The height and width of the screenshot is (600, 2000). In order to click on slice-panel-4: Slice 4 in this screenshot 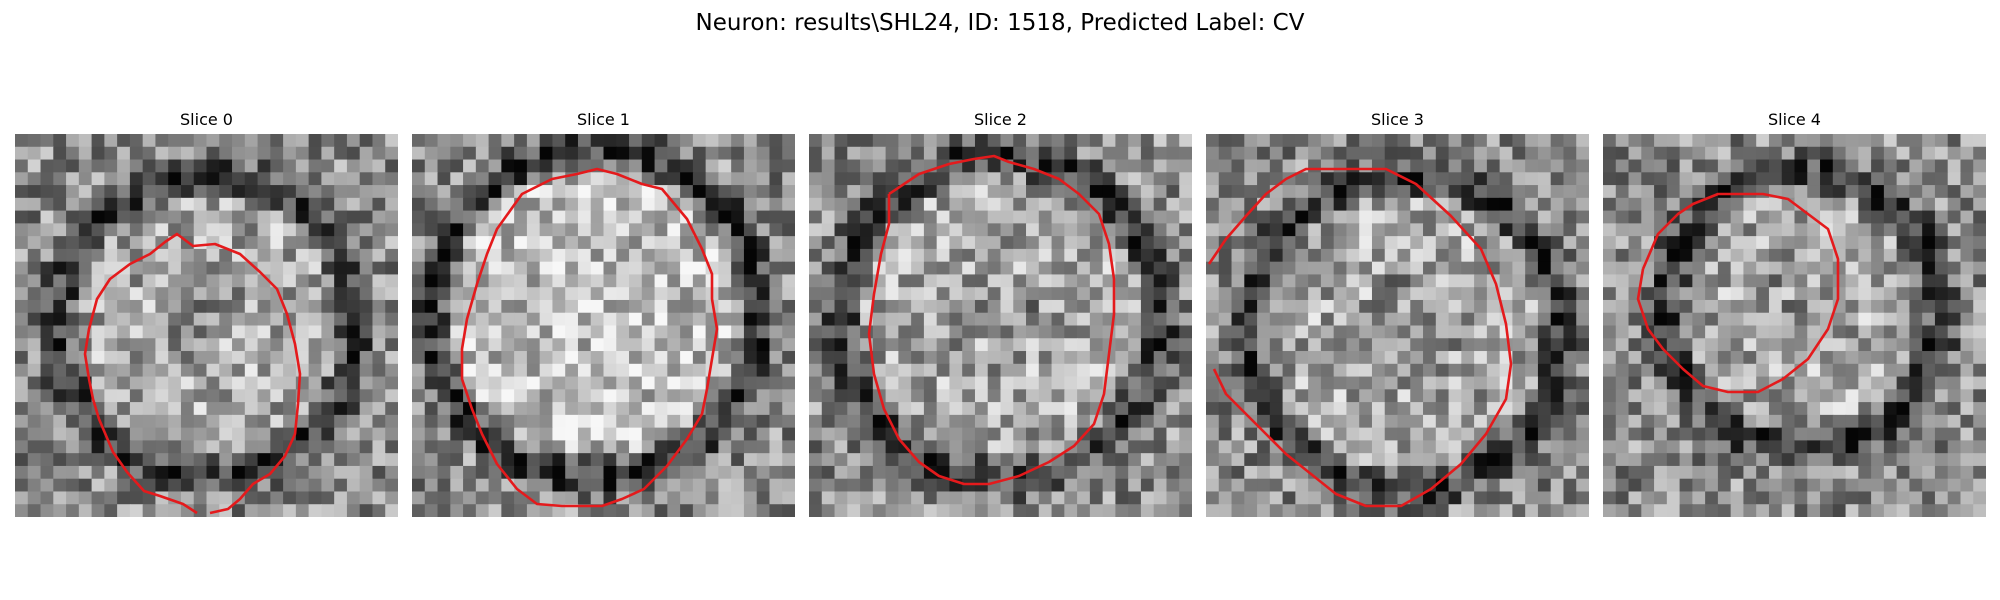, I will do `click(1794, 313)`.